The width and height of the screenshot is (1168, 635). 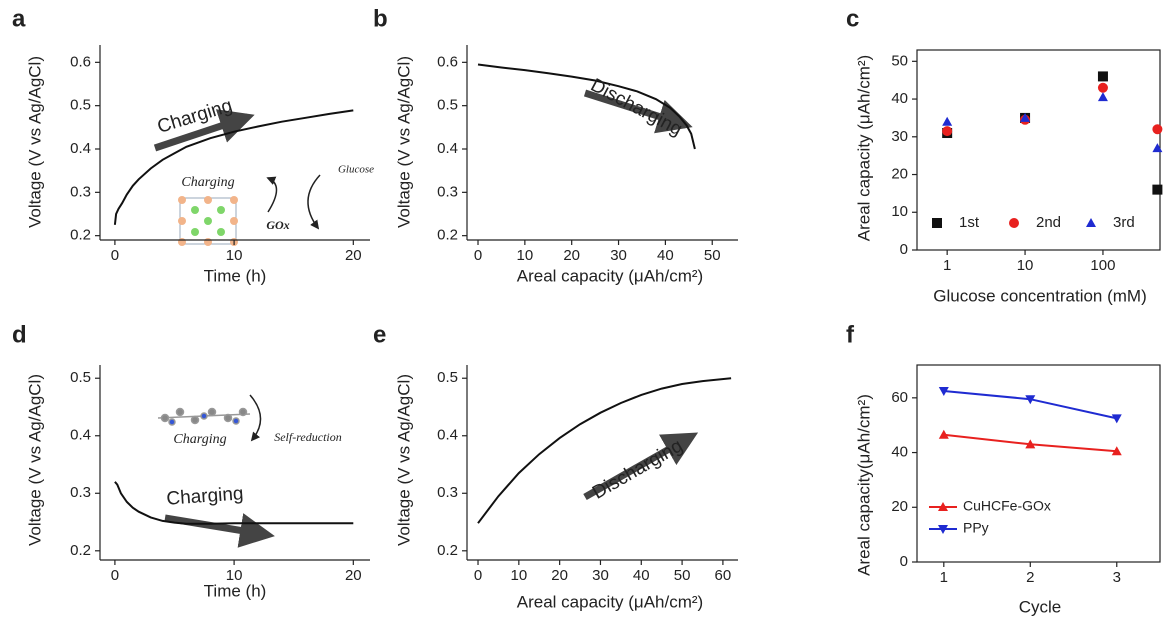 I want to click on x-axis-title: Time (h), so click(x=235, y=275).